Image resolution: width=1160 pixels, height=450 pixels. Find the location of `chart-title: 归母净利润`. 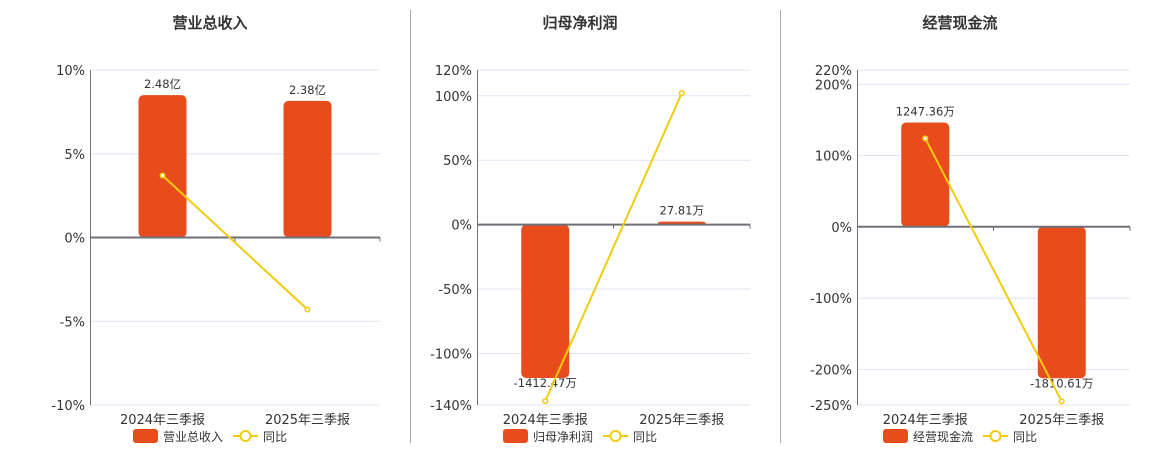

chart-title: 归母净利润 is located at coordinates (579, 23).